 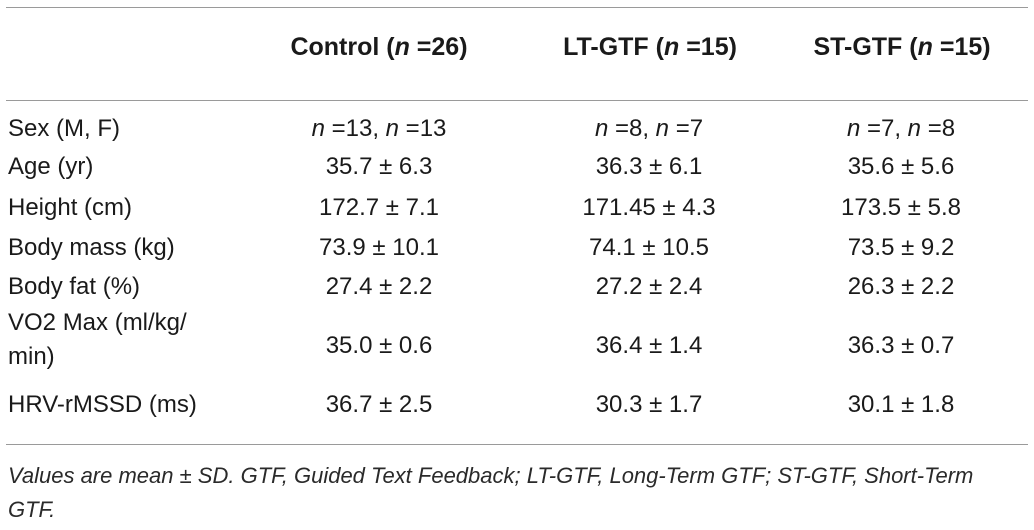 I want to click on cell-sex-st-gtf: n =7, n =8, so click(x=901, y=128).